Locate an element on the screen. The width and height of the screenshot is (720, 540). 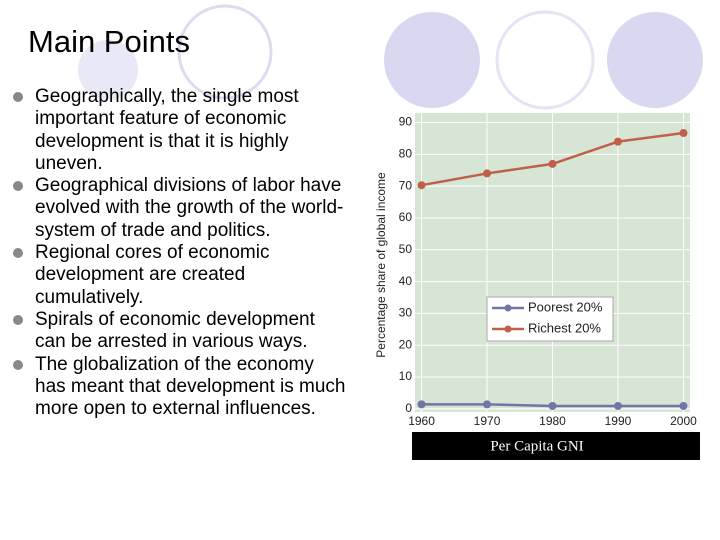
y-tick-label: 30 is located at coordinates (406, 313).